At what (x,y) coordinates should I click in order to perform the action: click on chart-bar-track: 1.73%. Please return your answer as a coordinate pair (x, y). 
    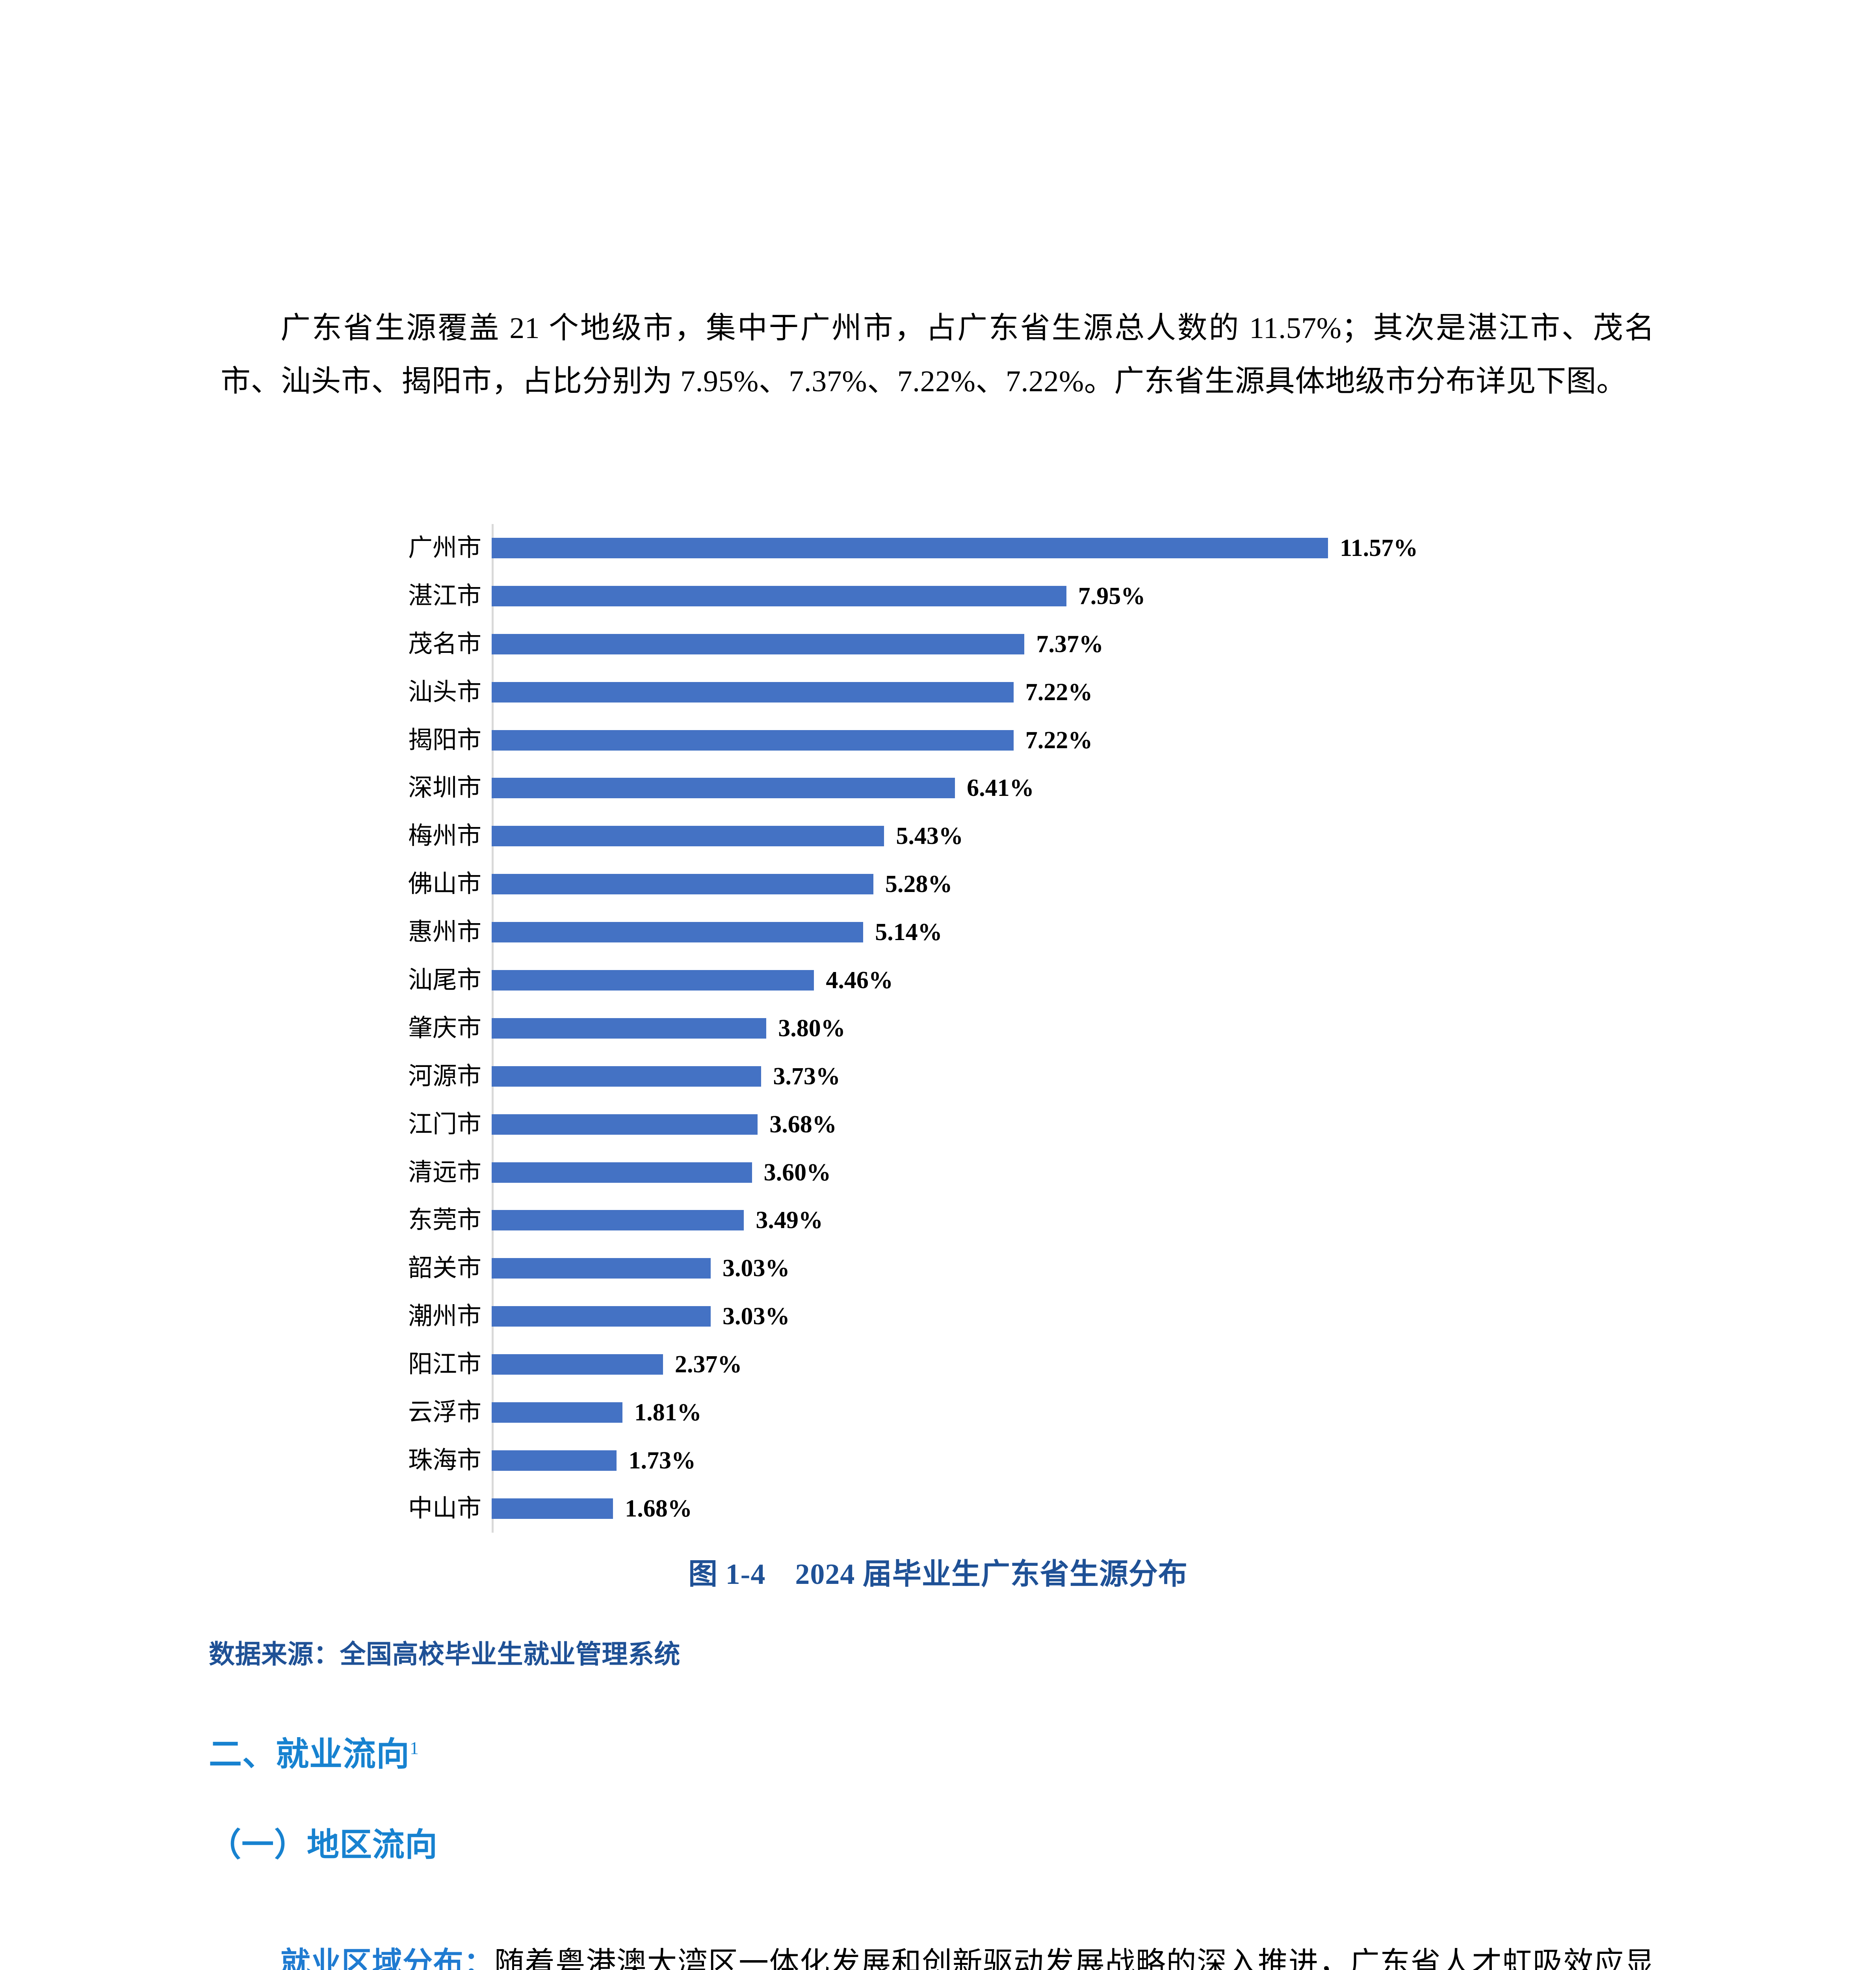
    Looking at the image, I should click on (955, 1461).